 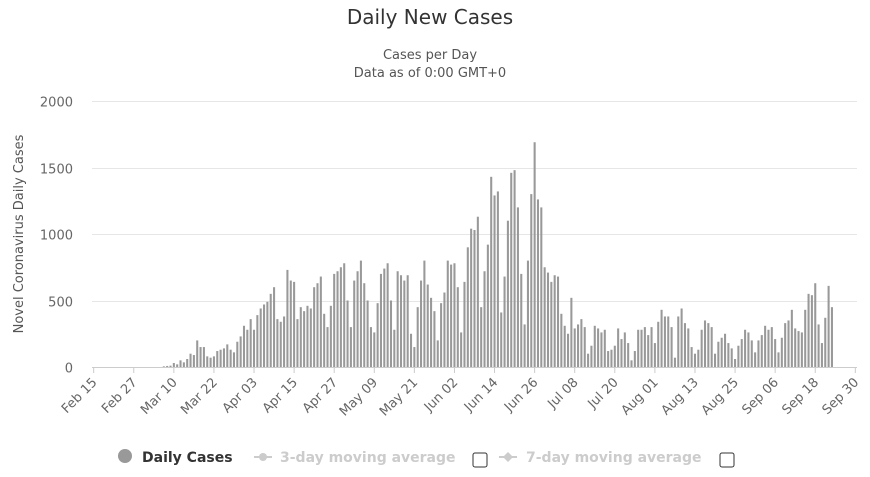 I want to click on legend-item-3day: 3-day moving average, so click(x=355, y=458).